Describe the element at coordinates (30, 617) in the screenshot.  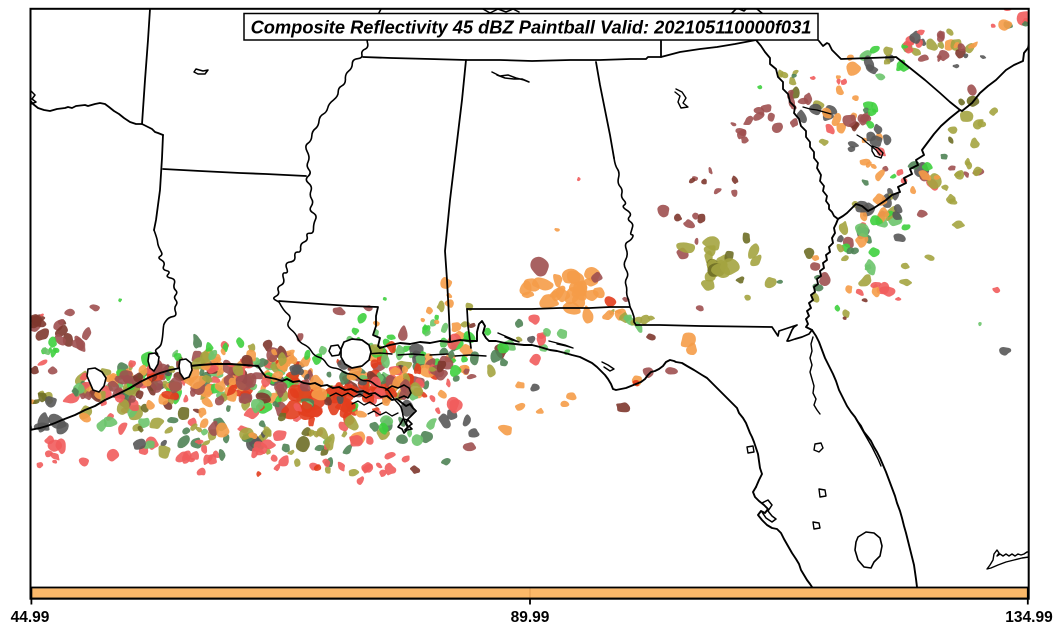
I see `svg-text: 44.99` at that location.